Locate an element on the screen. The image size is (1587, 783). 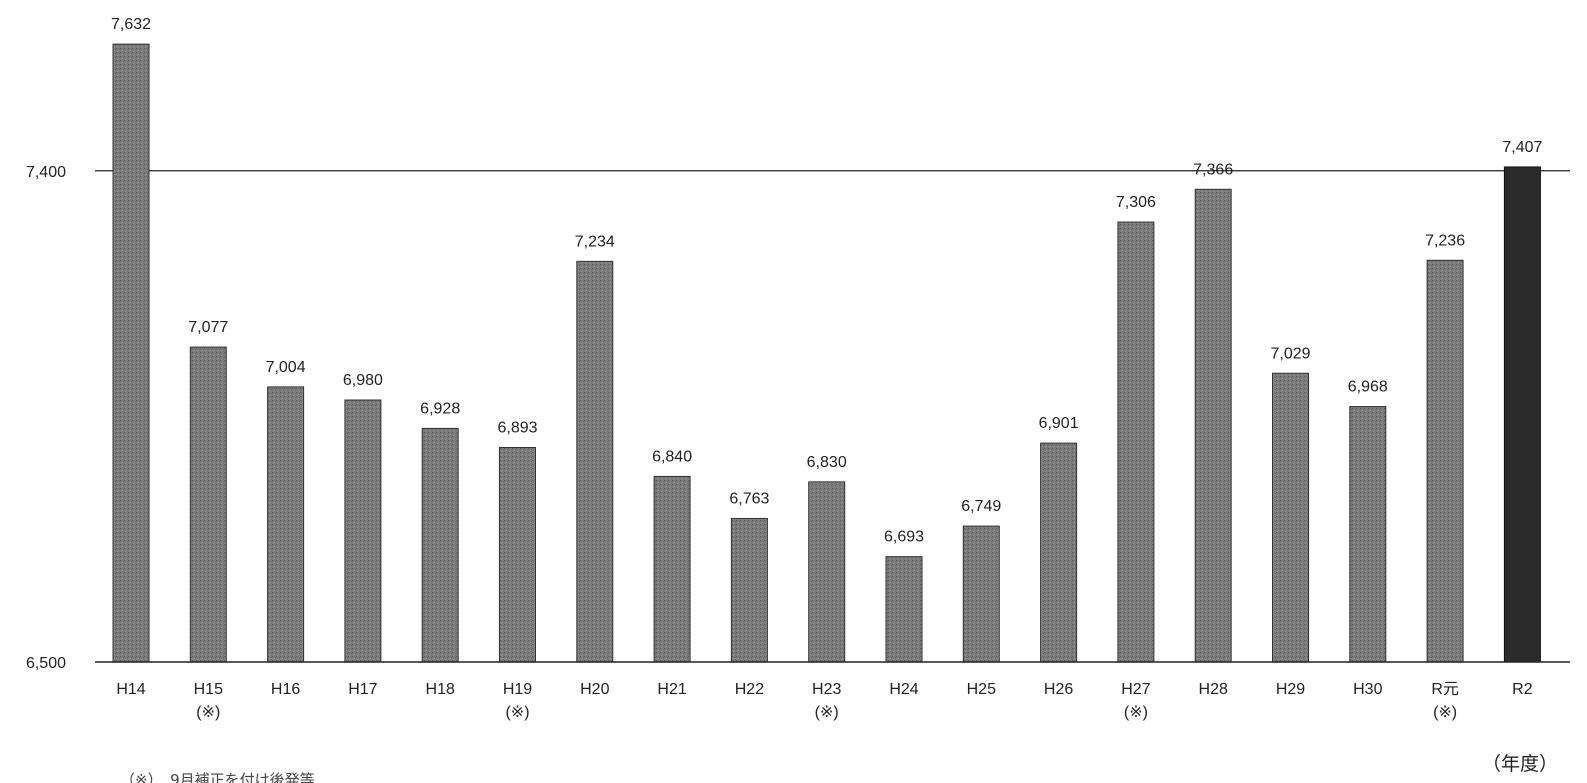
x-tick-label: H20 is located at coordinates (594, 689).